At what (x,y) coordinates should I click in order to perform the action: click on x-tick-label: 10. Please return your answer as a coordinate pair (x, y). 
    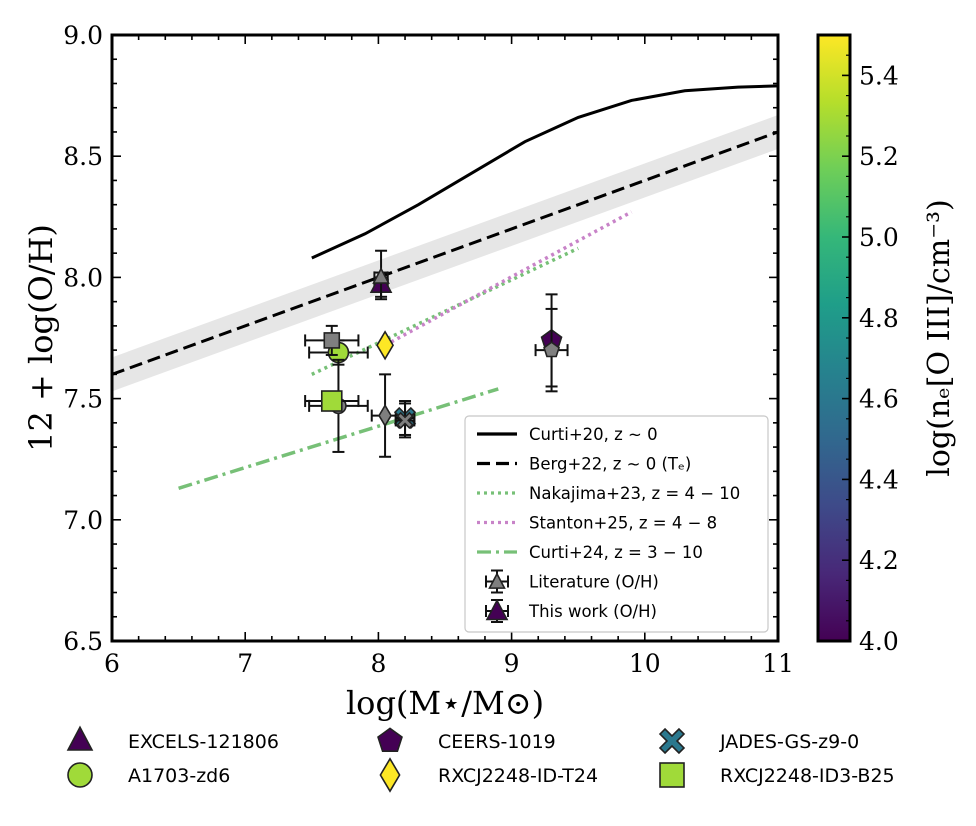
    Looking at the image, I should click on (645, 663).